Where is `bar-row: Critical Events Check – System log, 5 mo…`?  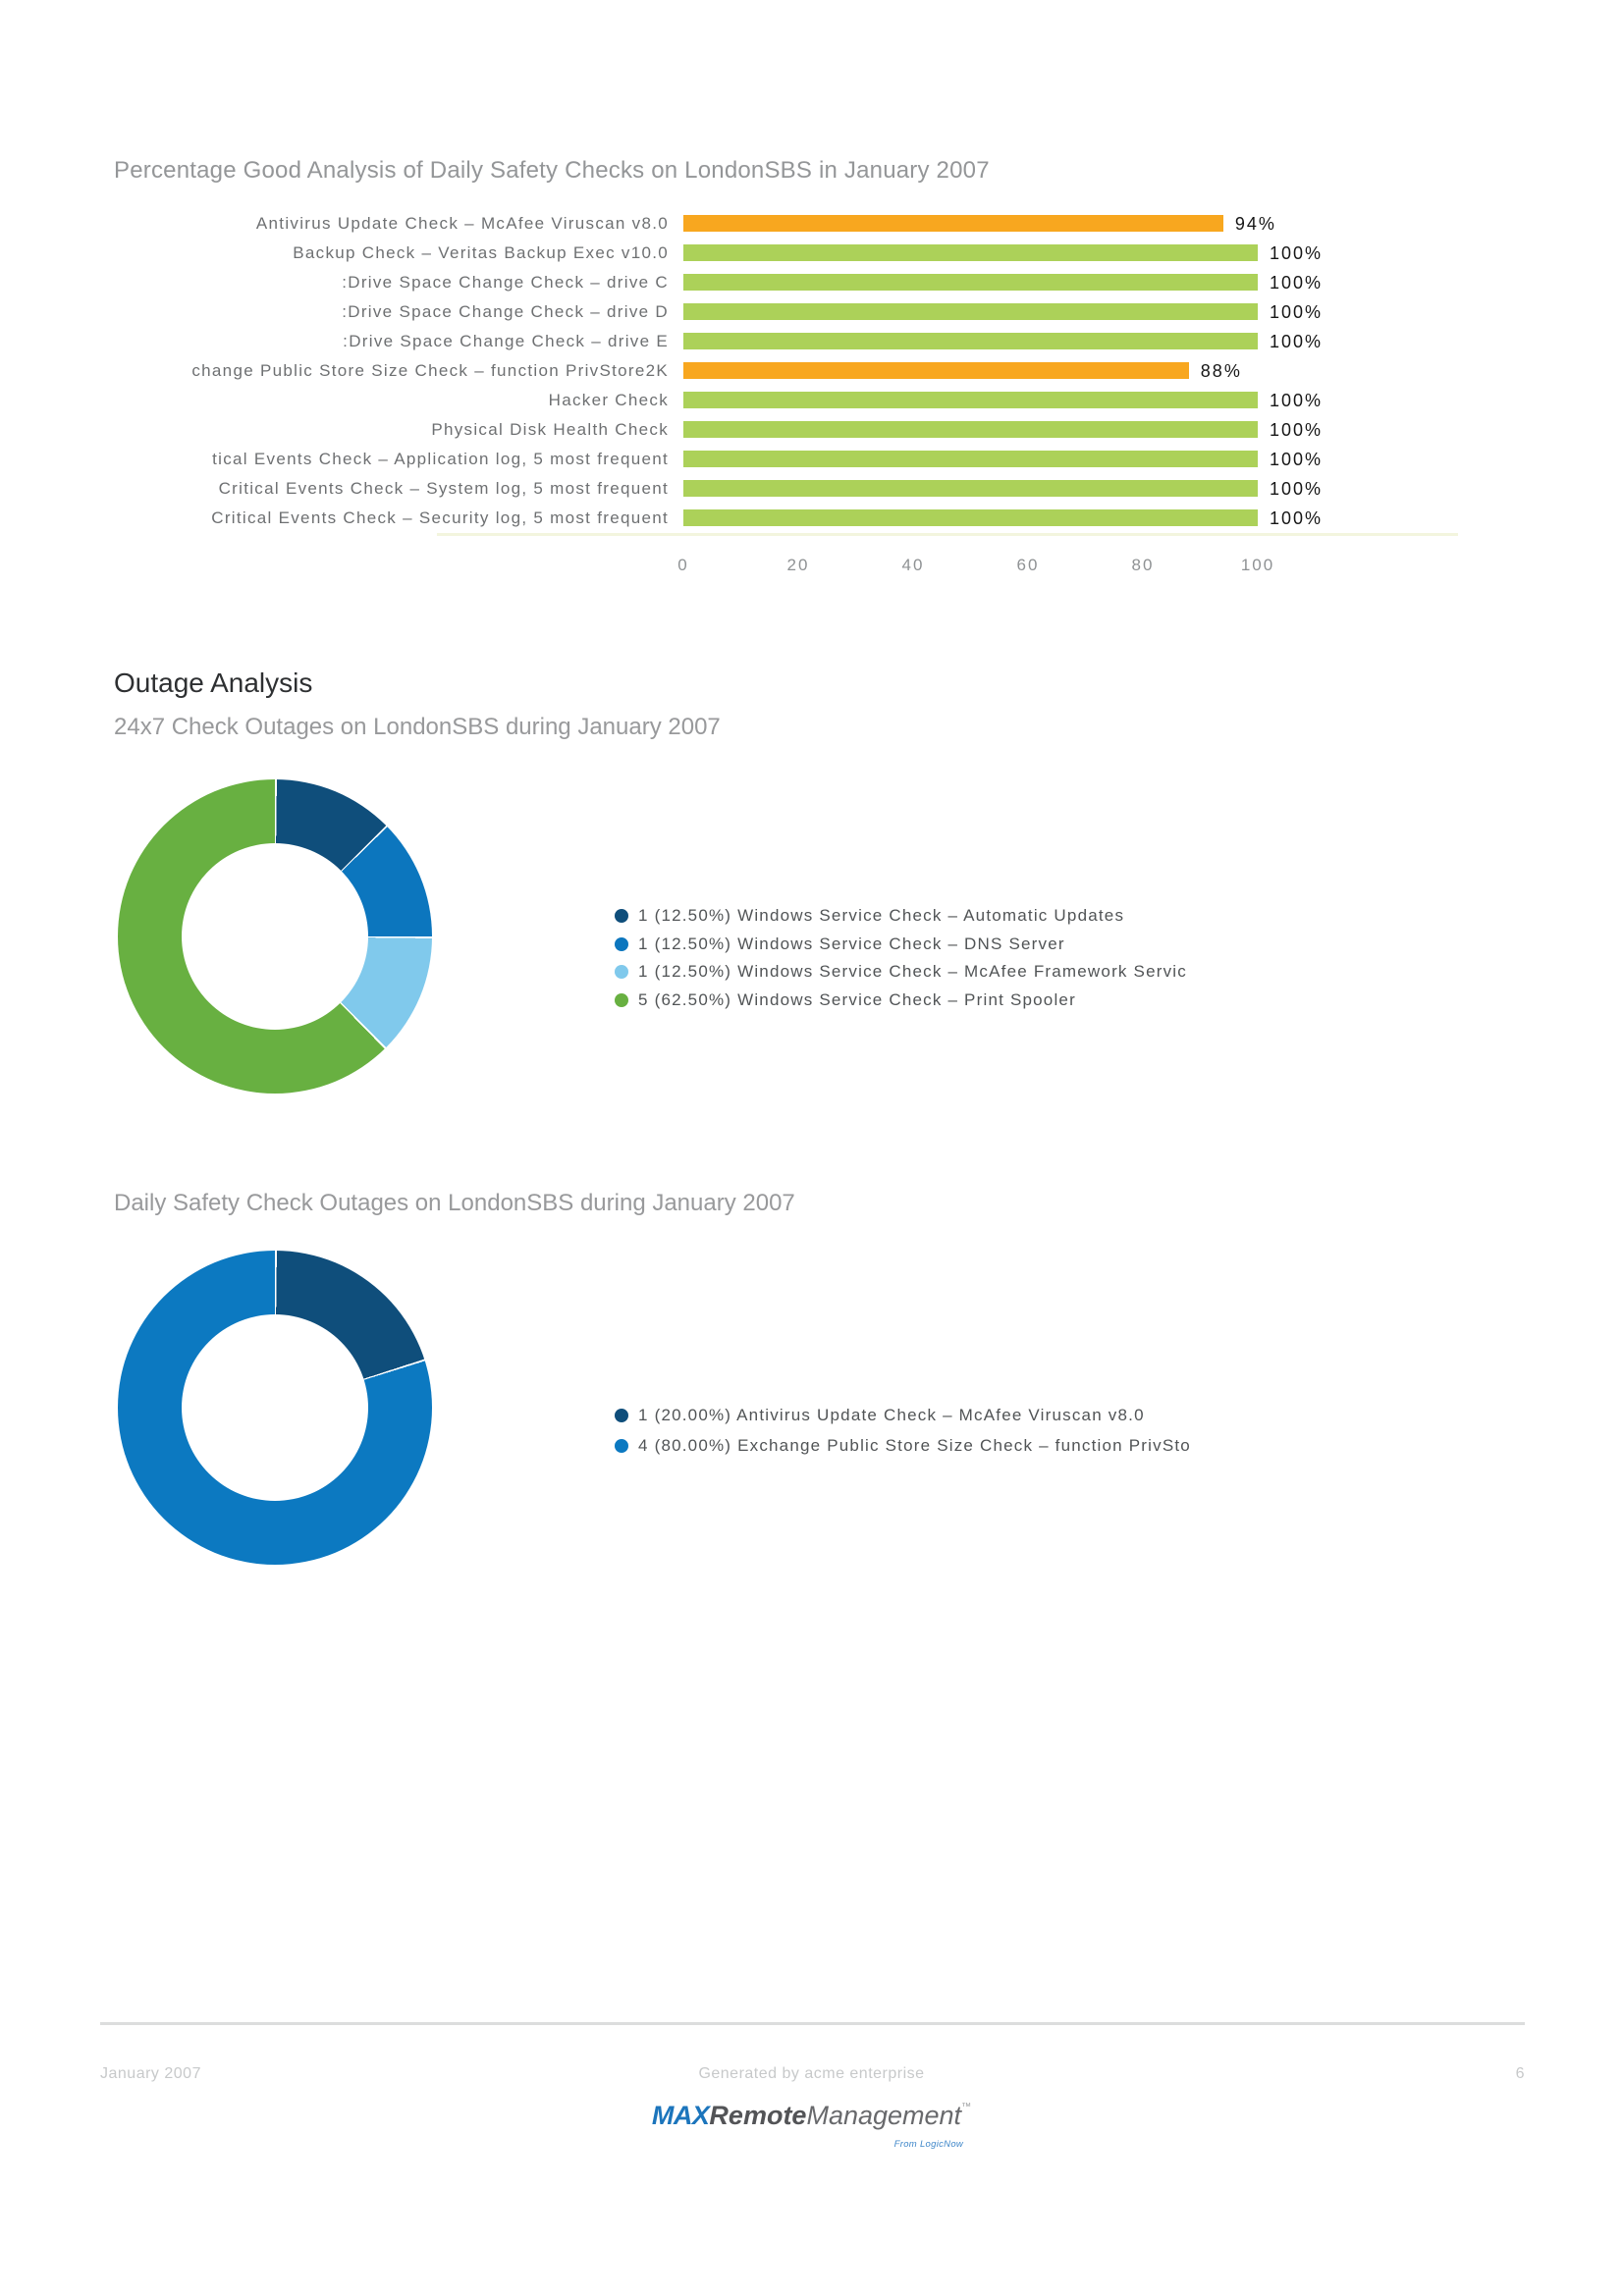
bar-row: Critical Events Check – System log, 5 mo… is located at coordinates (811, 489).